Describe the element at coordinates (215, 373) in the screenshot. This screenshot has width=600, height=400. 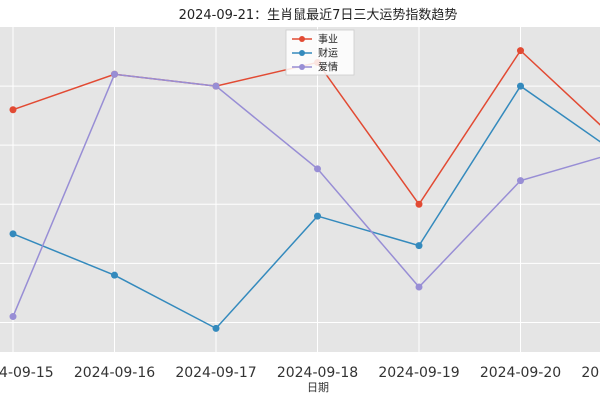
I see `x-tick-label: 2024-09-17` at that location.